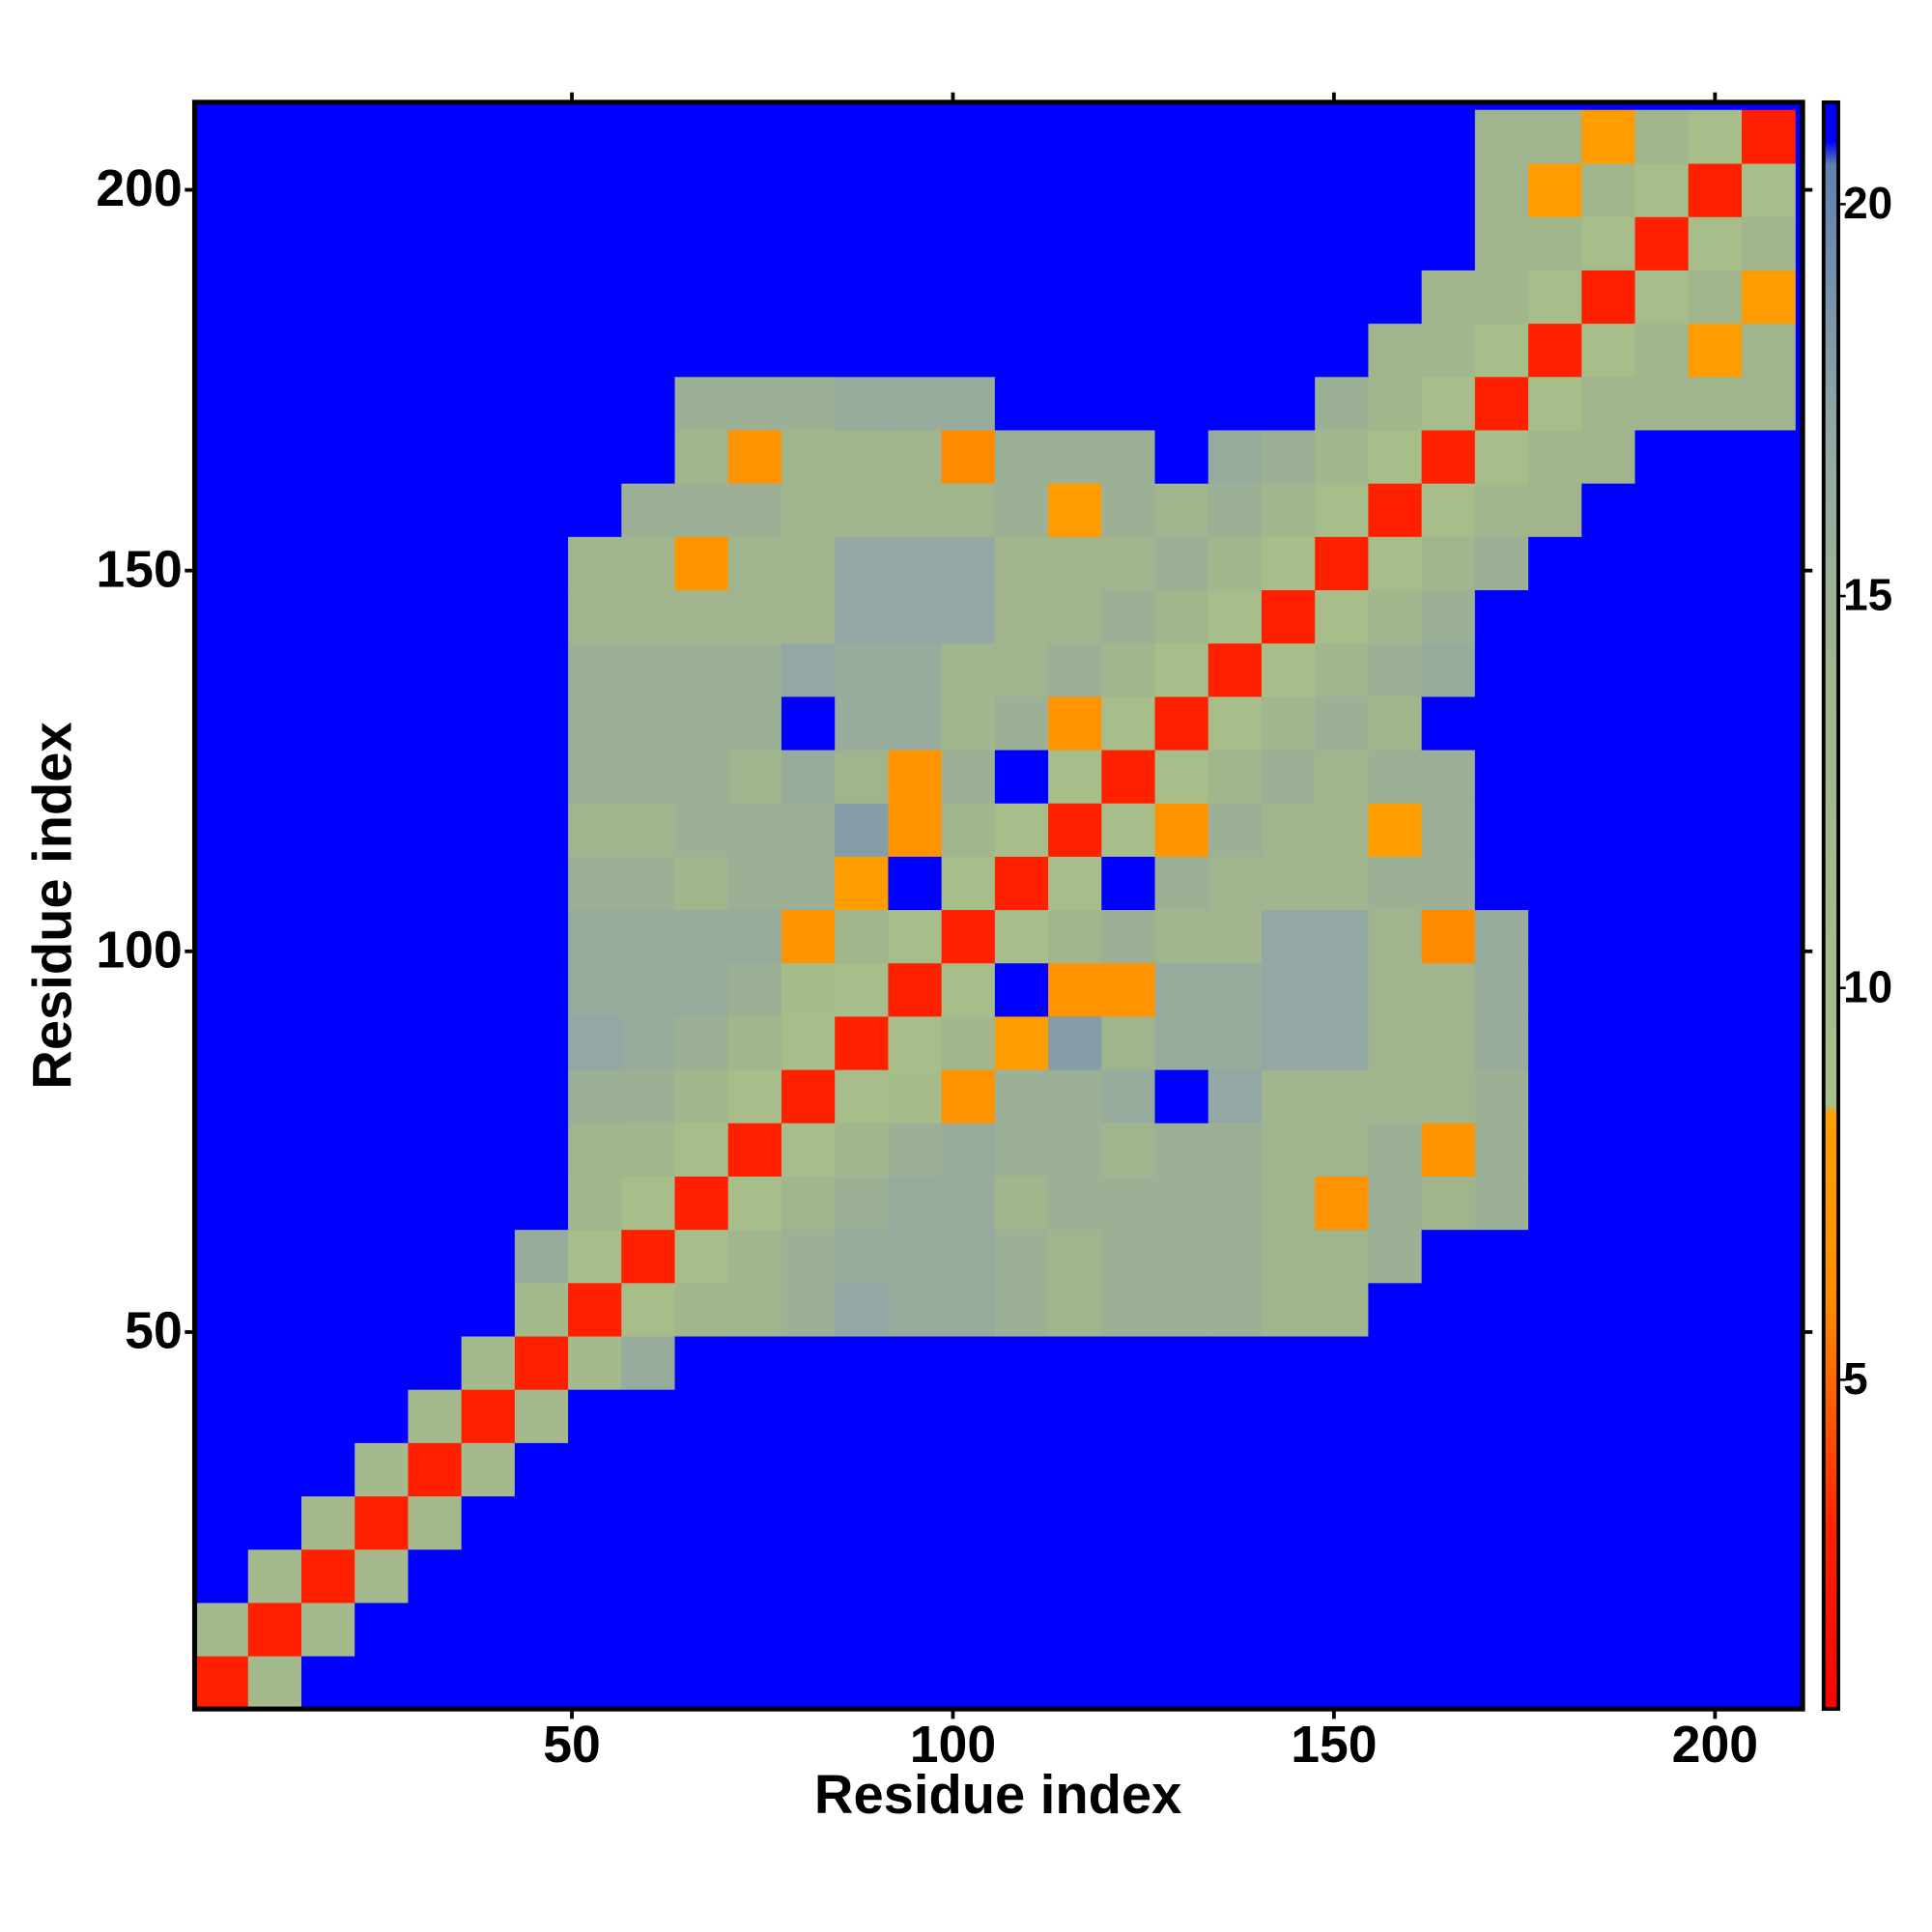 This screenshot has height=1932, width=1932. What do you see at coordinates (572, 1745) in the screenshot?
I see `x-tick-label: 50` at bounding box center [572, 1745].